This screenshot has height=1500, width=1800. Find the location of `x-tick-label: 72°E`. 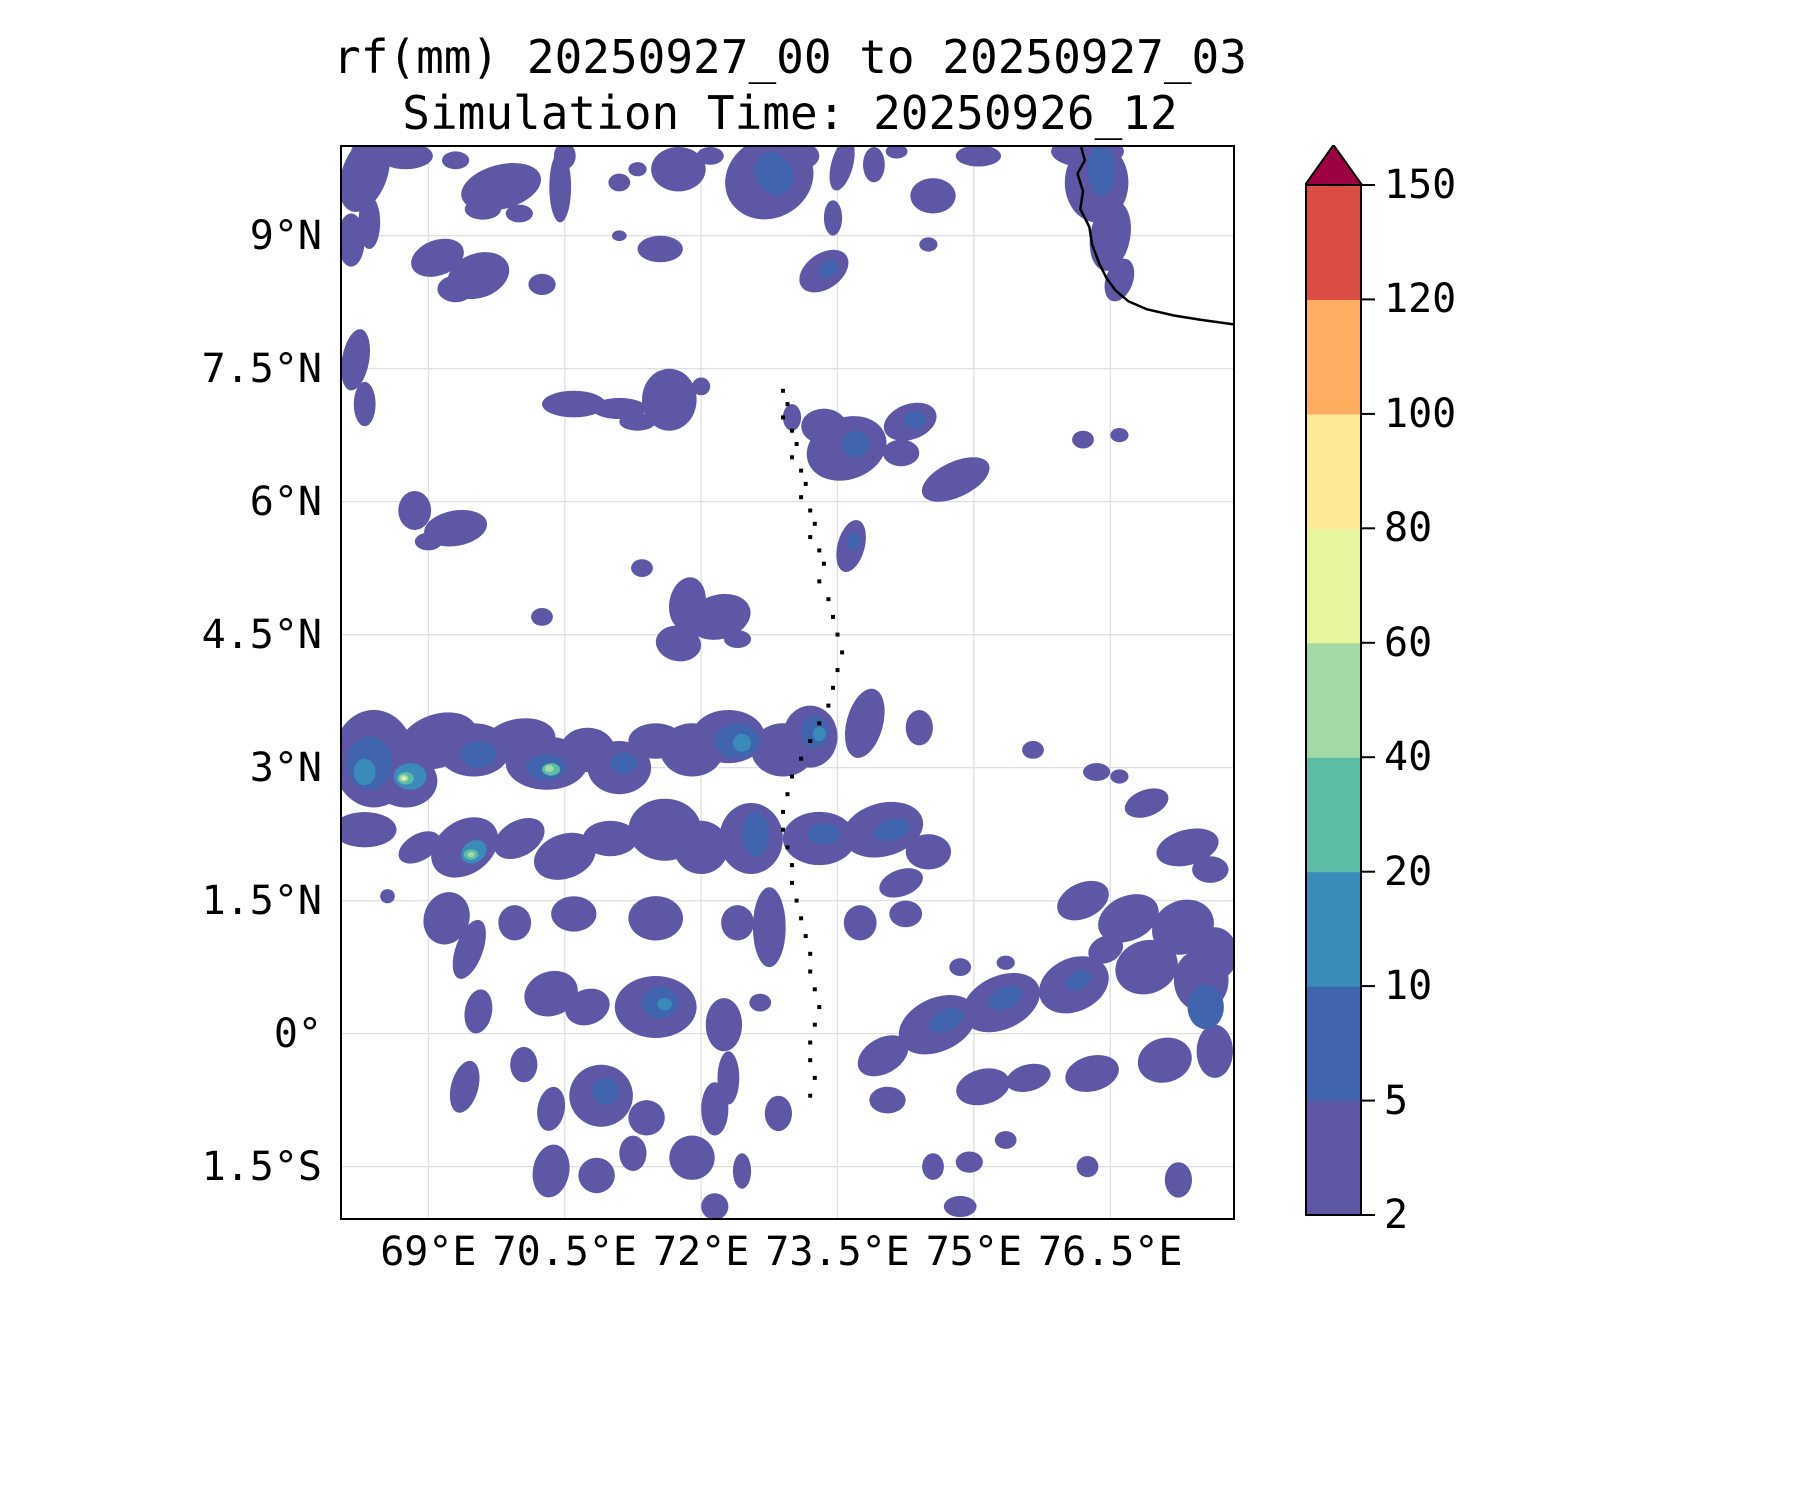

x-tick-label: 72°E is located at coordinates (701, 1252).